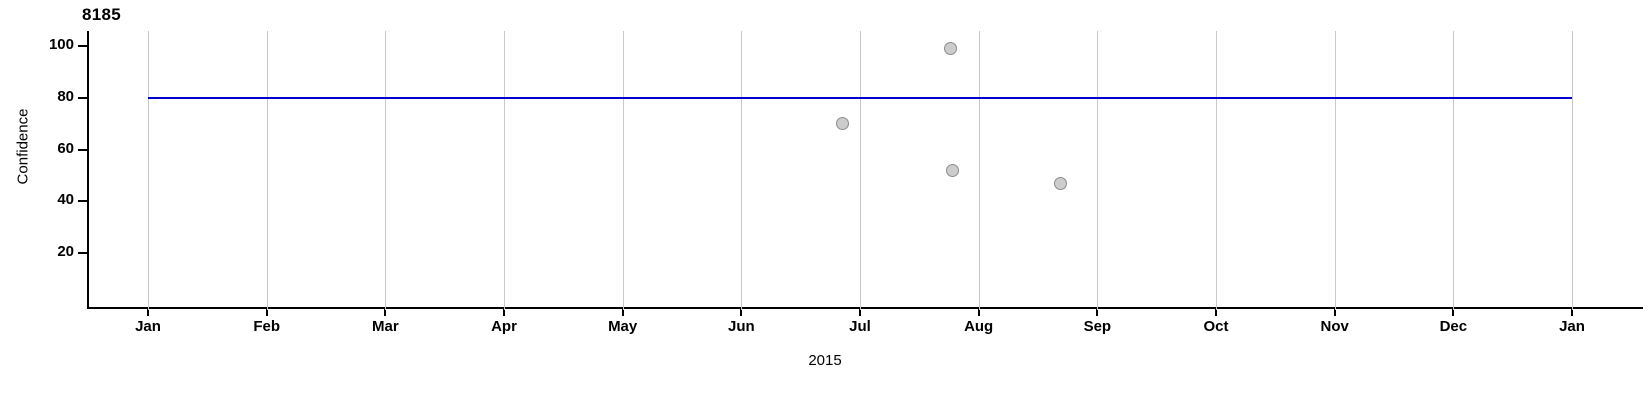  What do you see at coordinates (865, 308) in the screenshot?
I see `x-axis-line` at bounding box center [865, 308].